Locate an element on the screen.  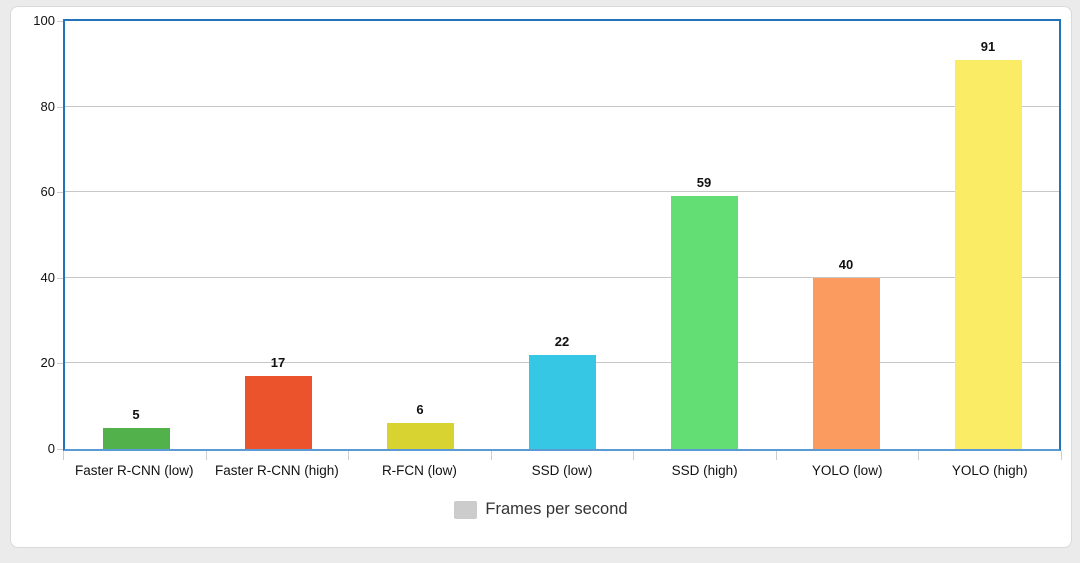
x-category-label: SSD (high) is located at coordinates (704, 470).